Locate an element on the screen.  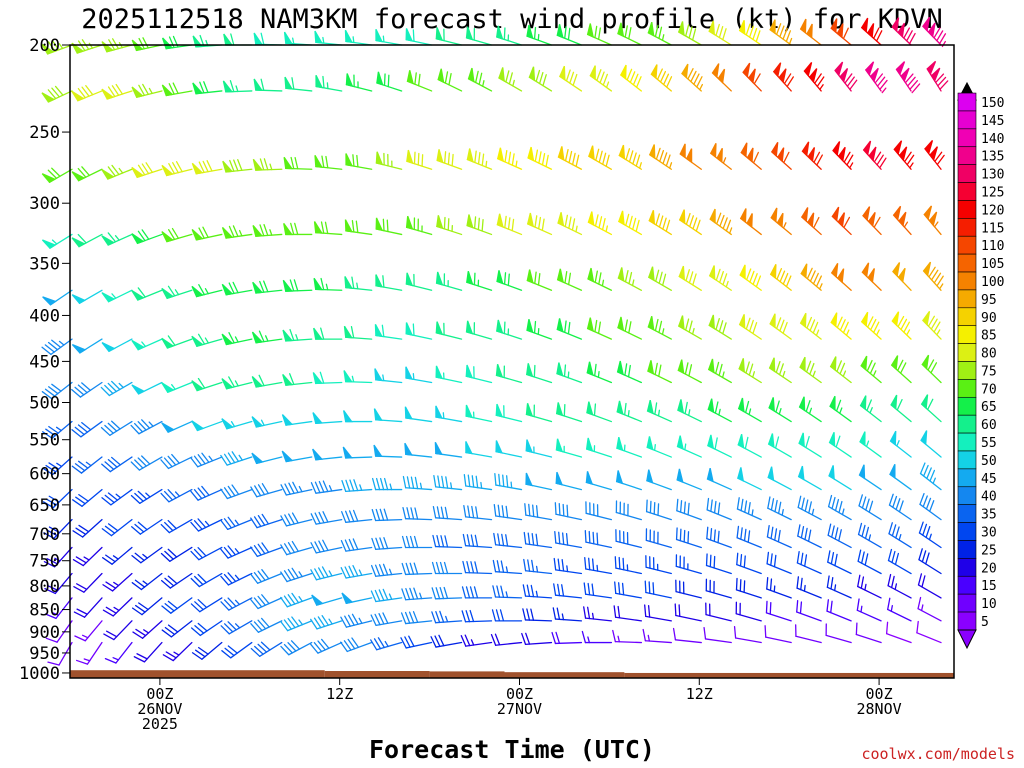
credit-text: coolwx.com/models is located at coordinates (938, 754).